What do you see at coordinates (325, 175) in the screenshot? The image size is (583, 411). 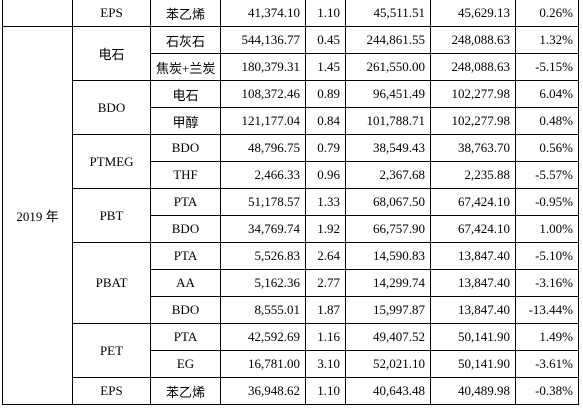 I see `ratio: 0.96` at bounding box center [325, 175].